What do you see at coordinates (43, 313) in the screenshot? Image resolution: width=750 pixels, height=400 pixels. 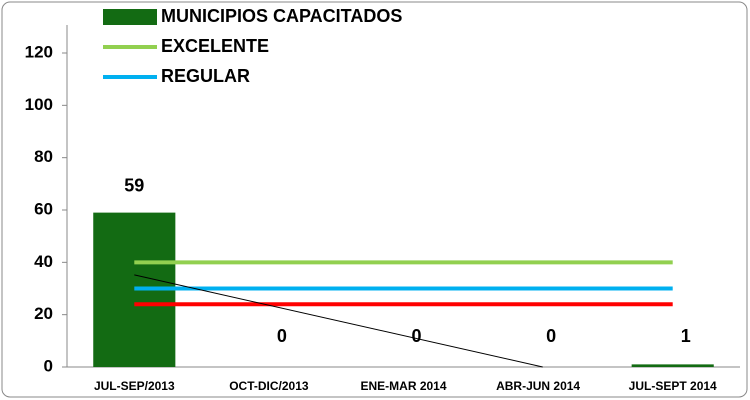 I see `y-tick-label: 20` at bounding box center [43, 313].